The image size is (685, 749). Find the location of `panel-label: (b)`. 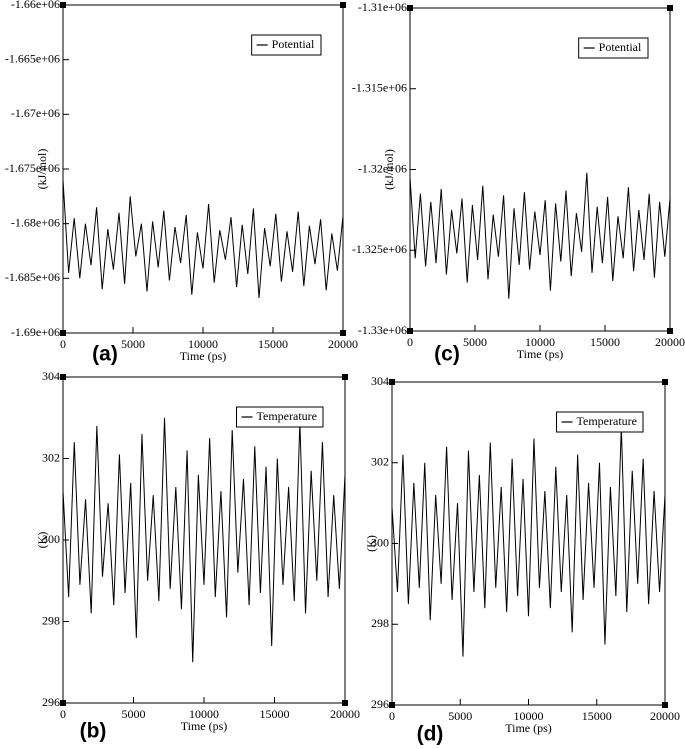

panel-label: (b) is located at coordinates (93, 731).